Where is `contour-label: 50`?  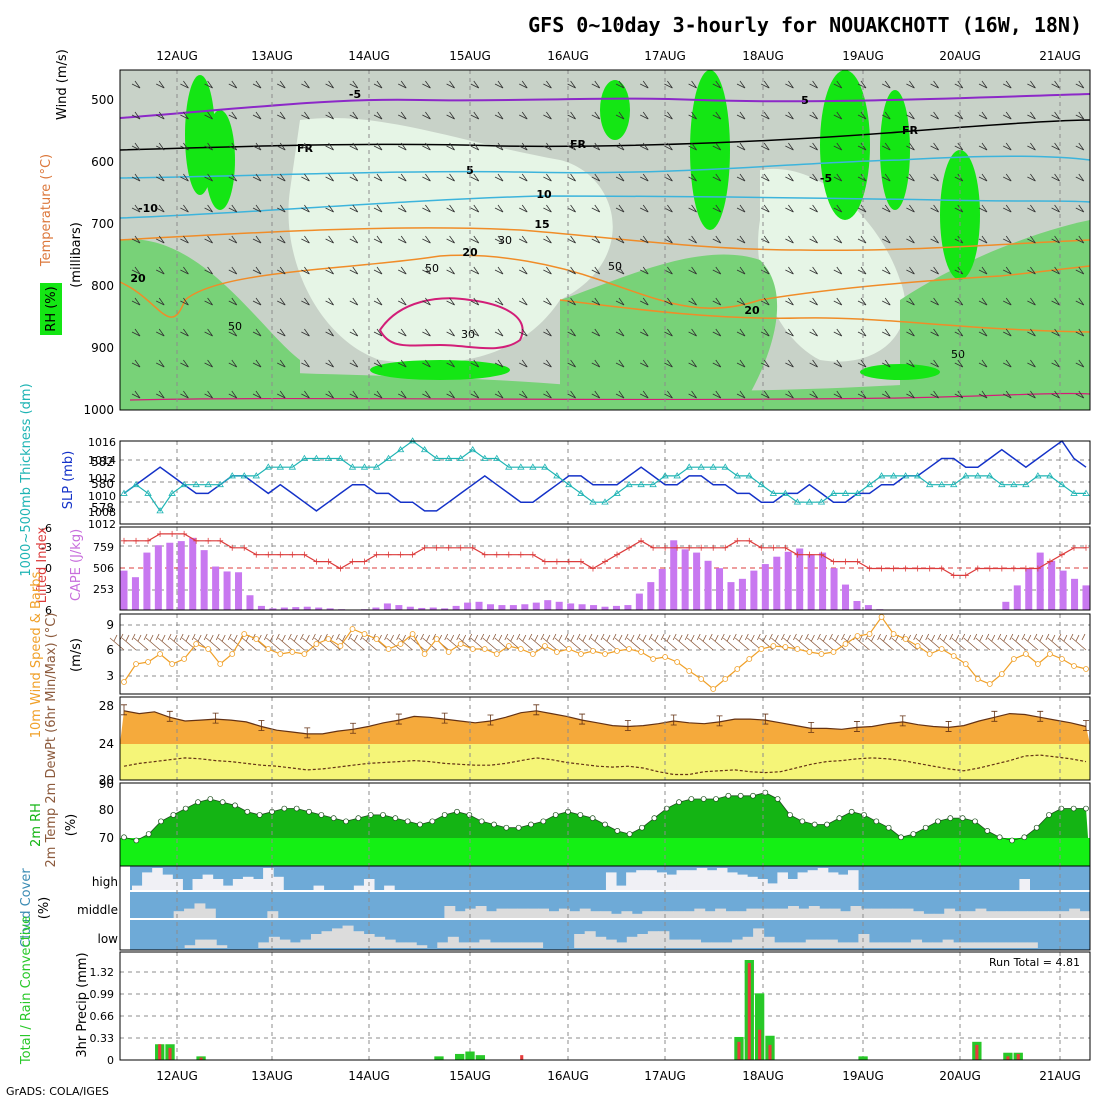 contour-label: 50 is located at coordinates (615, 266).